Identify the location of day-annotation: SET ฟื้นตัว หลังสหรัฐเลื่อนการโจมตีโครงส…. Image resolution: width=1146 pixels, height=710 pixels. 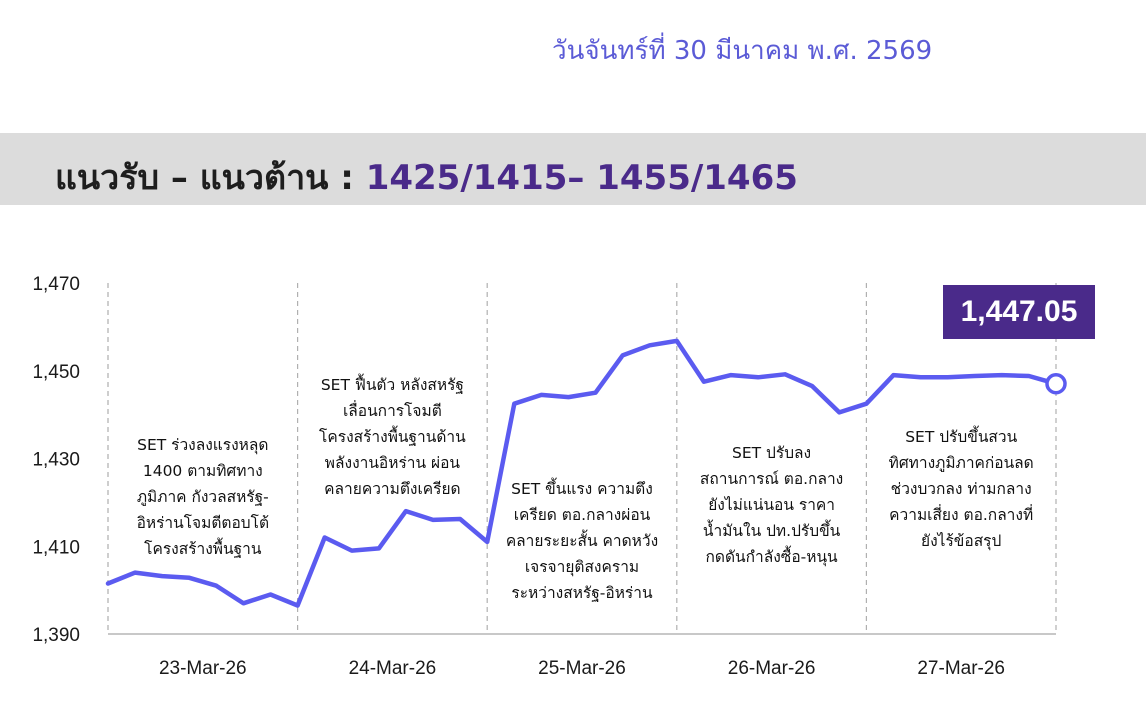
(393, 437).